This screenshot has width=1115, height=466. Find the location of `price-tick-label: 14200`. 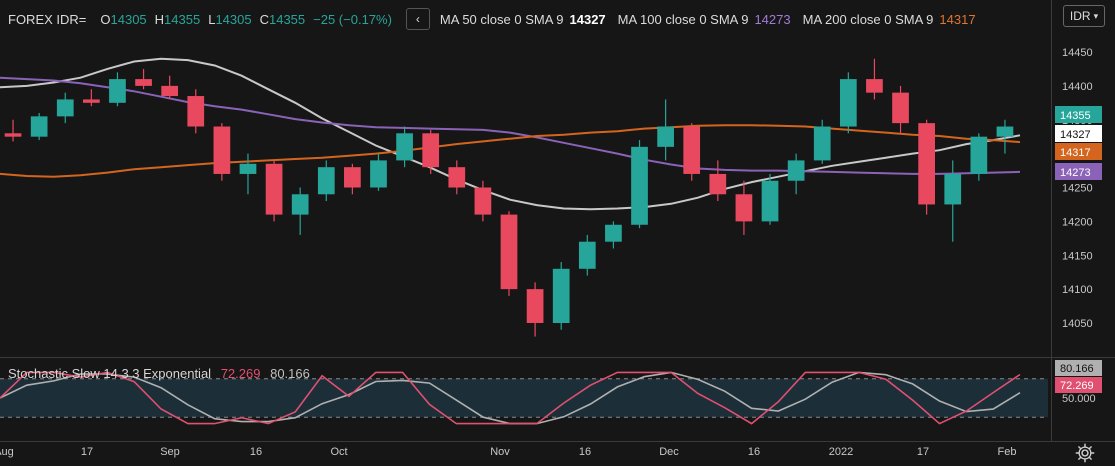

price-tick-label: 14200 is located at coordinates (1077, 222).